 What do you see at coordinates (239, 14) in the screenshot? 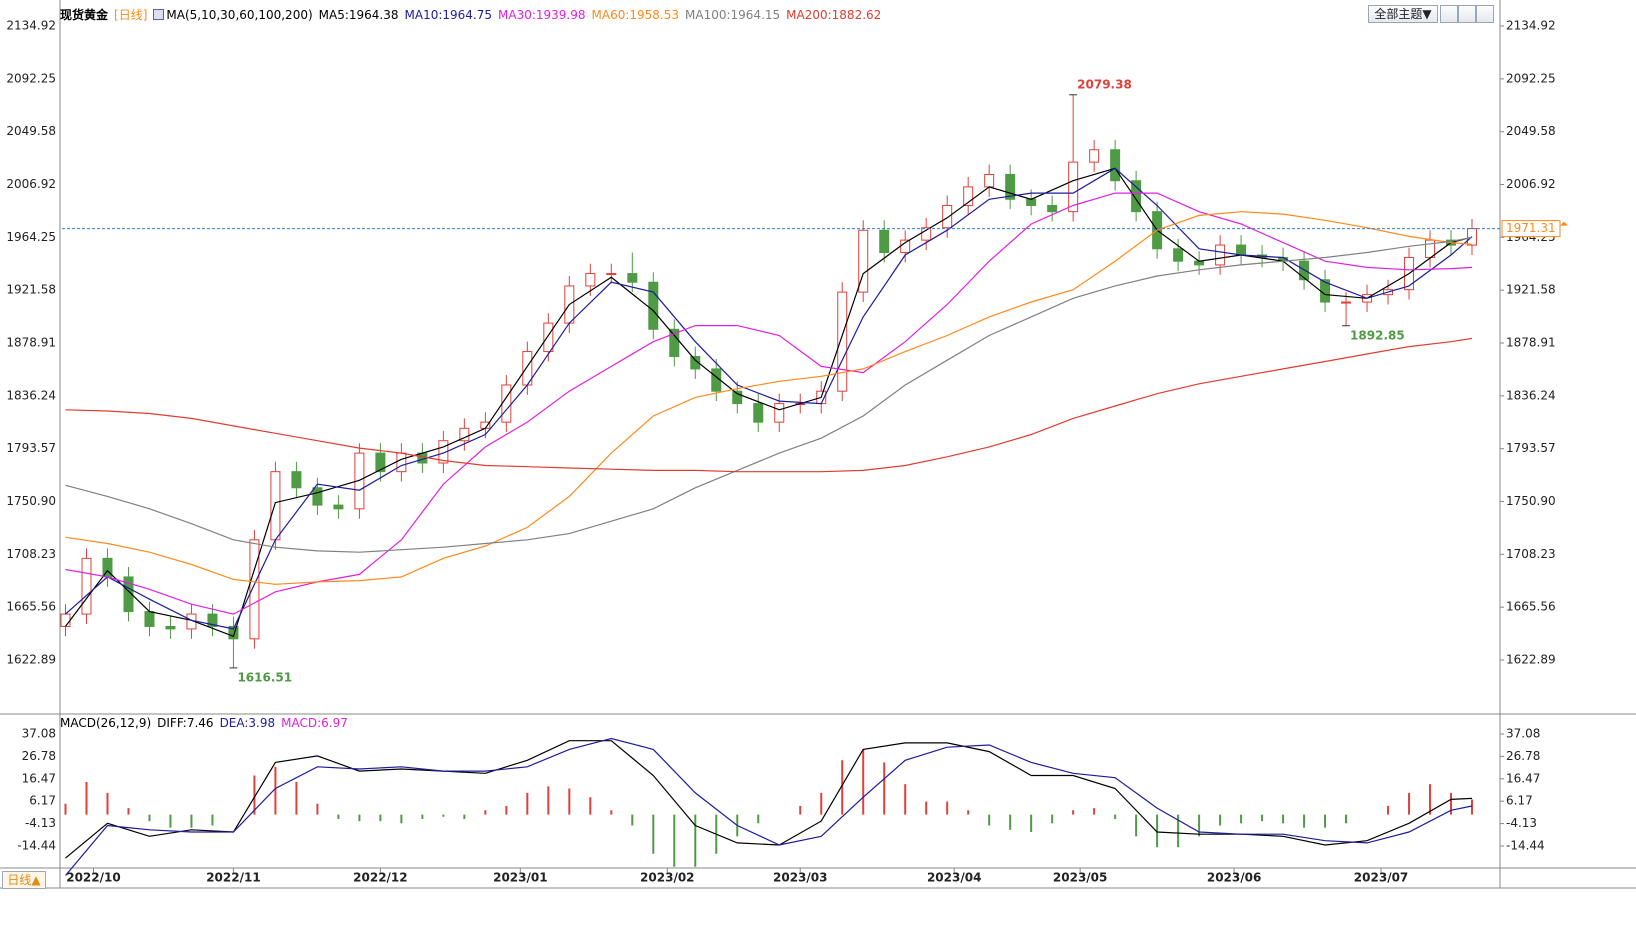
I see `chart-subtitle: MA(5,10,30,60,100,200)` at bounding box center [239, 14].